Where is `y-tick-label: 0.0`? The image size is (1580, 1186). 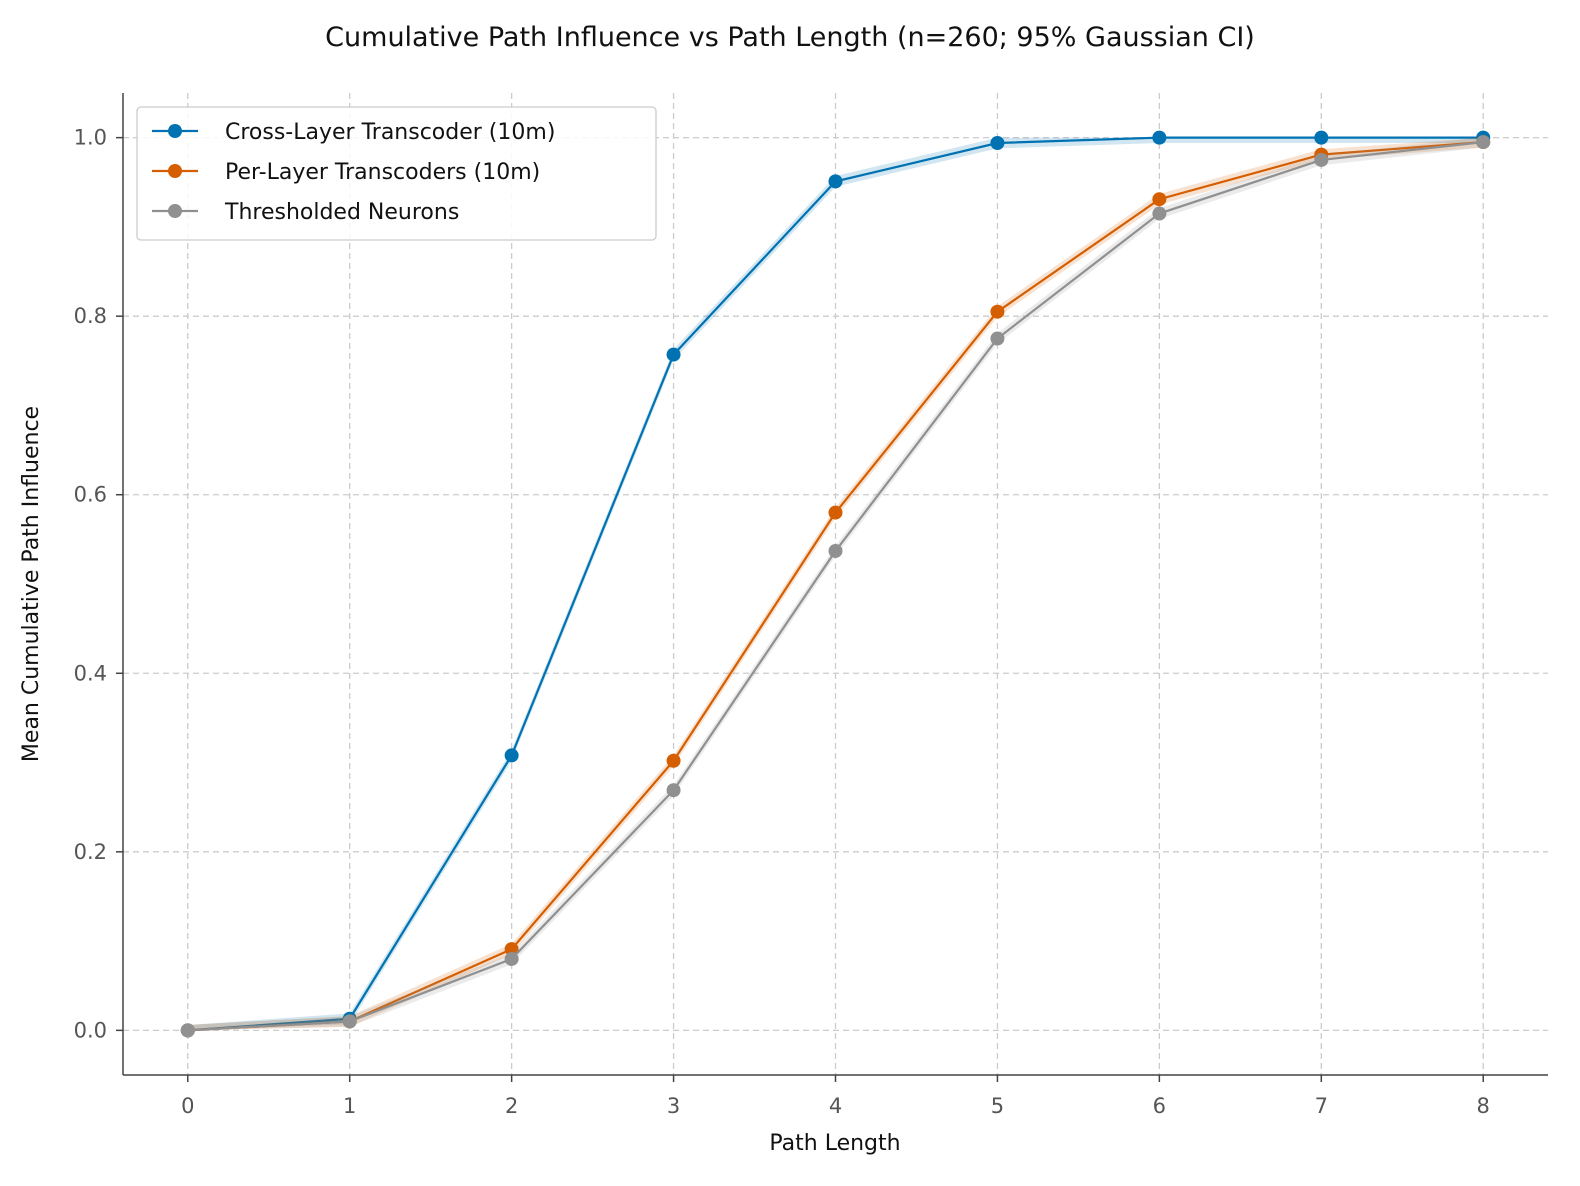
y-tick-label: 0.0 is located at coordinates (90, 1030).